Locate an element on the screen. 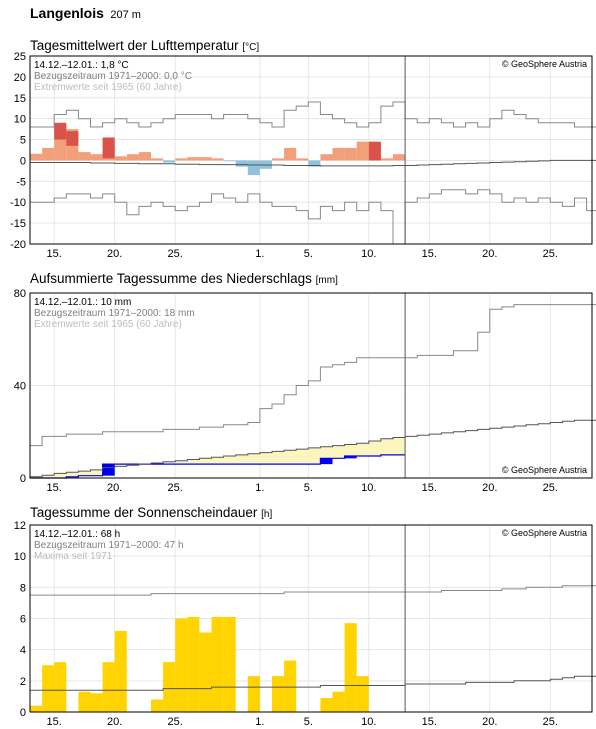 The height and width of the screenshot is (729, 596). y-tick-label: 25 is located at coordinates (20, 57).